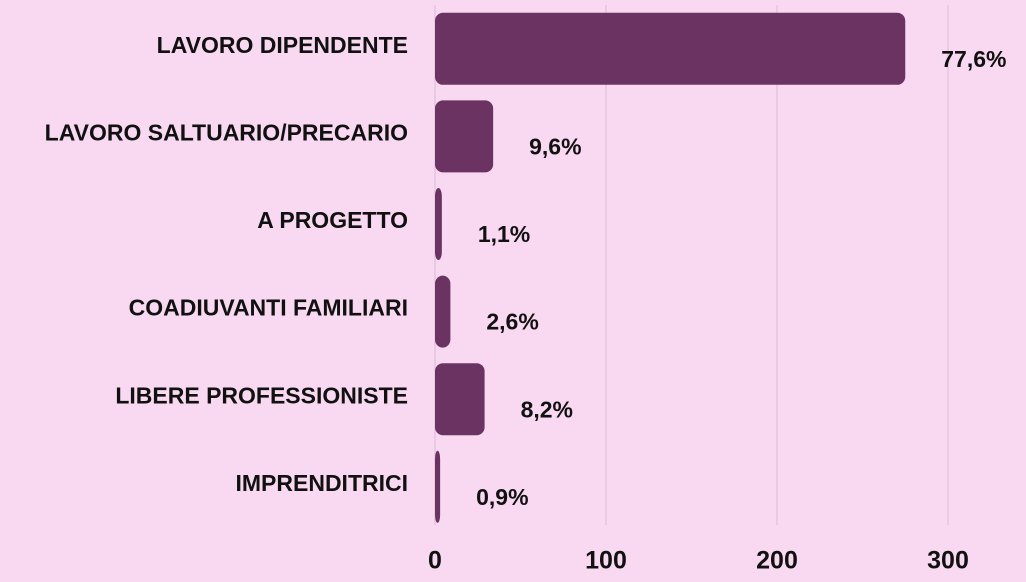 The image size is (1026, 582). What do you see at coordinates (282, 45) in the screenshot?
I see `category-label: LAVORO DIPENDENTE` at bounding box center [282, 45].